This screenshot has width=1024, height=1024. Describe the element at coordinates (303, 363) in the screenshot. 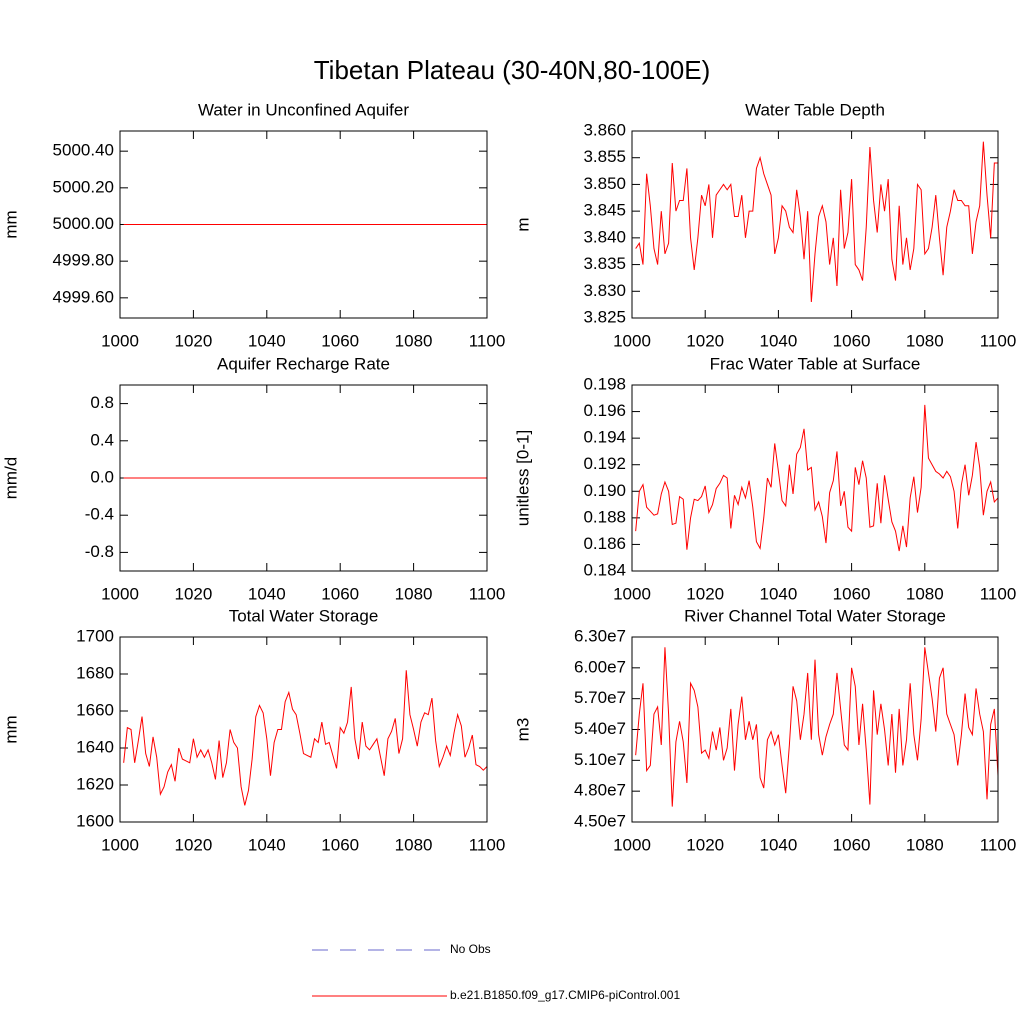

I see `panel-title: Aquifer Recharge Rate` at that location.